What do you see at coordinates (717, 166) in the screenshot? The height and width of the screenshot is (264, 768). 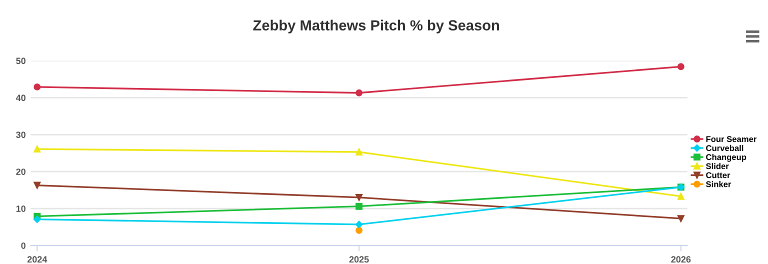 I see `legend-label: Slider` at bounding box center [717, 166].